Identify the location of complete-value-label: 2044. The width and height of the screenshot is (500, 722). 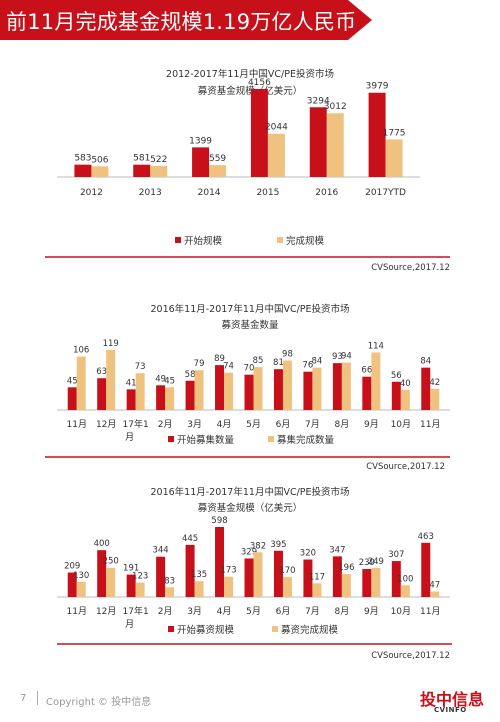
(276, 128).